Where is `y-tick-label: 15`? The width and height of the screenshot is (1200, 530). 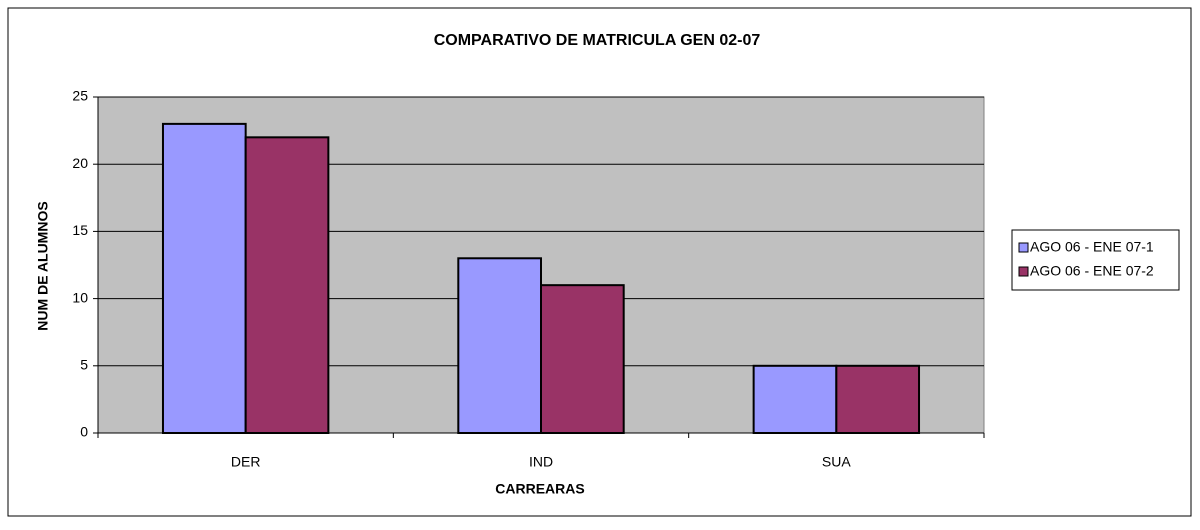
y-tick-label: 15 is located at coordinates (80, 230).